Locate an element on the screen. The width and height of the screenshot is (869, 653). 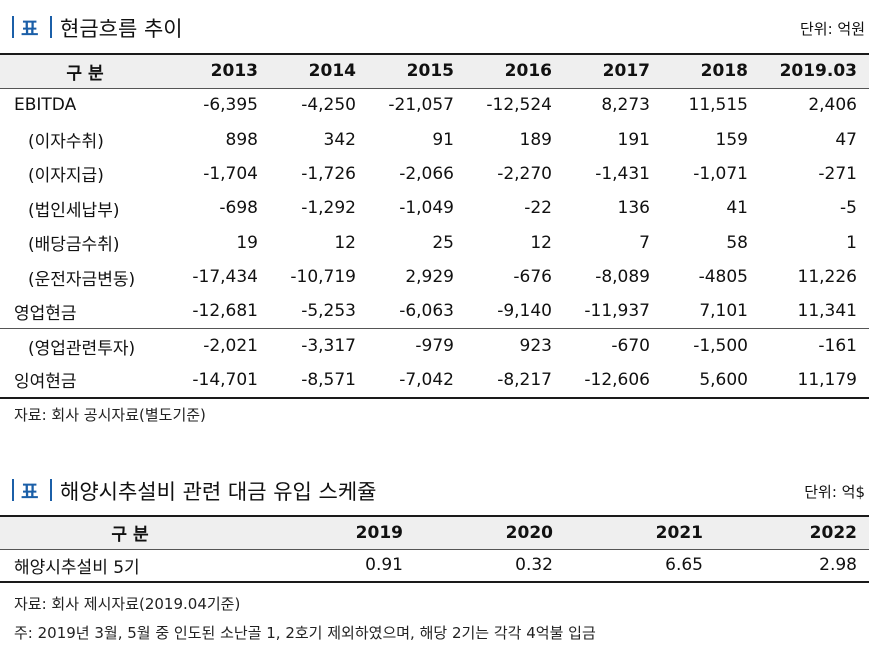
row-label: (운전자금변동) is located at coordinates (82, 279).